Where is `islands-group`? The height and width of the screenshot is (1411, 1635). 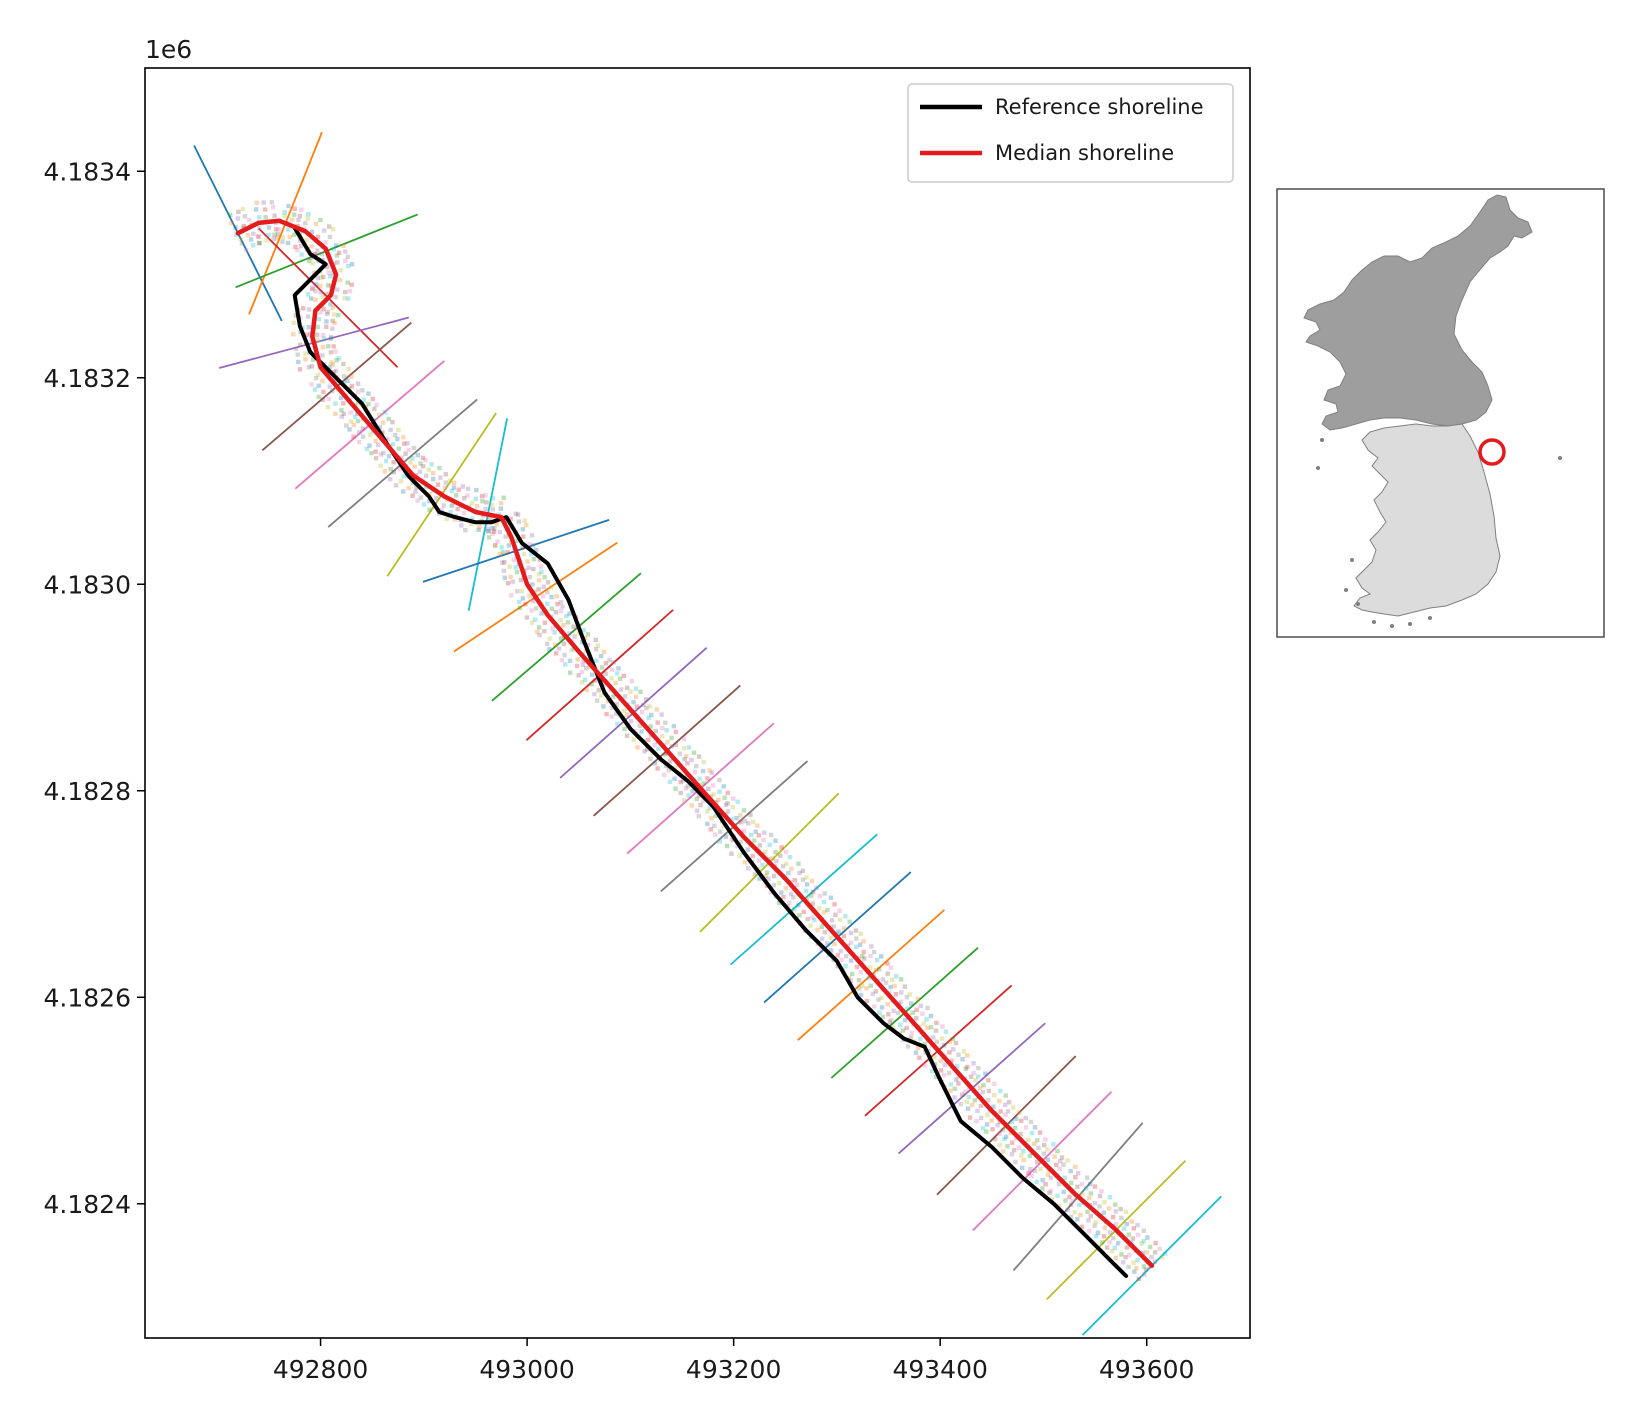
islands-group is located at coordinates (1439, 533).